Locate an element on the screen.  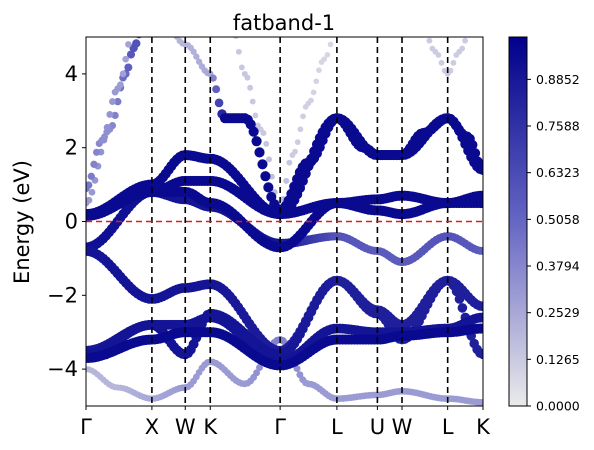
x-tick-label: U is located at coordinates (377, 427).